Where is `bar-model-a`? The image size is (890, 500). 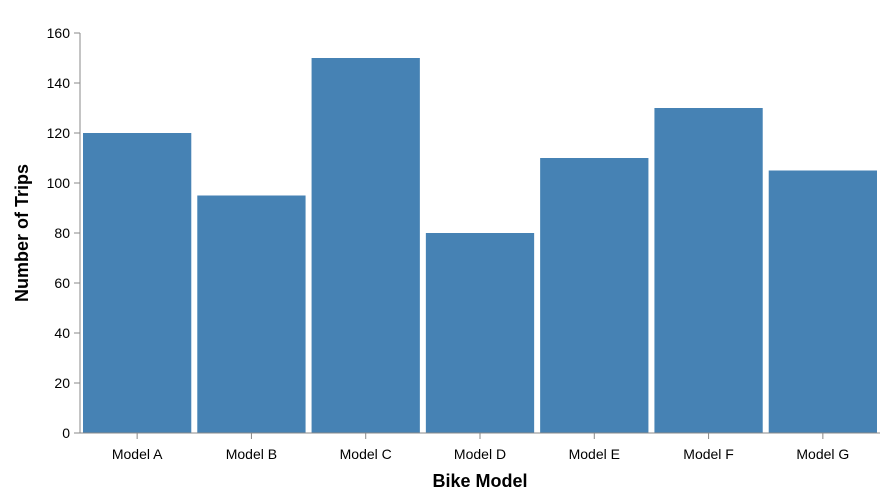 bar-model-a is located at coordinates (137, 283).